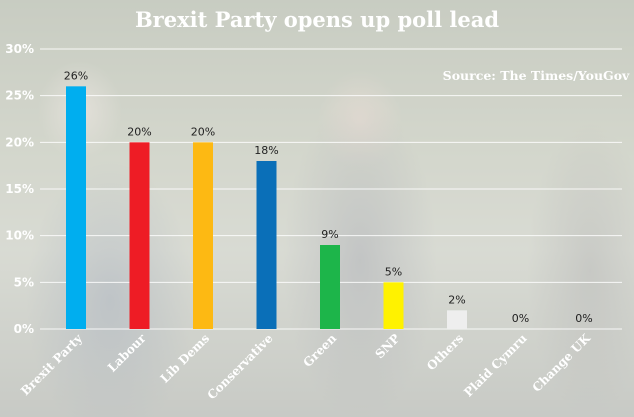  I want to click on data-label: 5%, so click(393, 271).